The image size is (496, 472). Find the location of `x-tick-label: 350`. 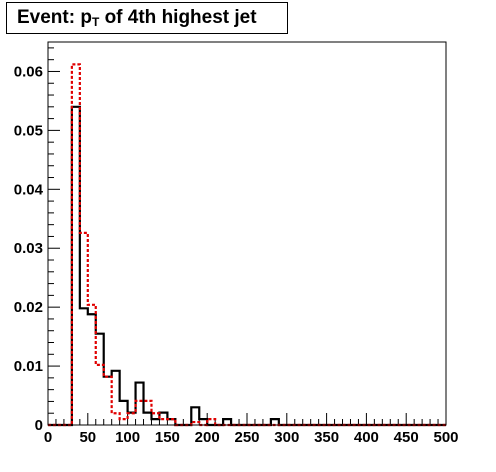

x-tick-label: 350 is located at coordinates (326, 437).